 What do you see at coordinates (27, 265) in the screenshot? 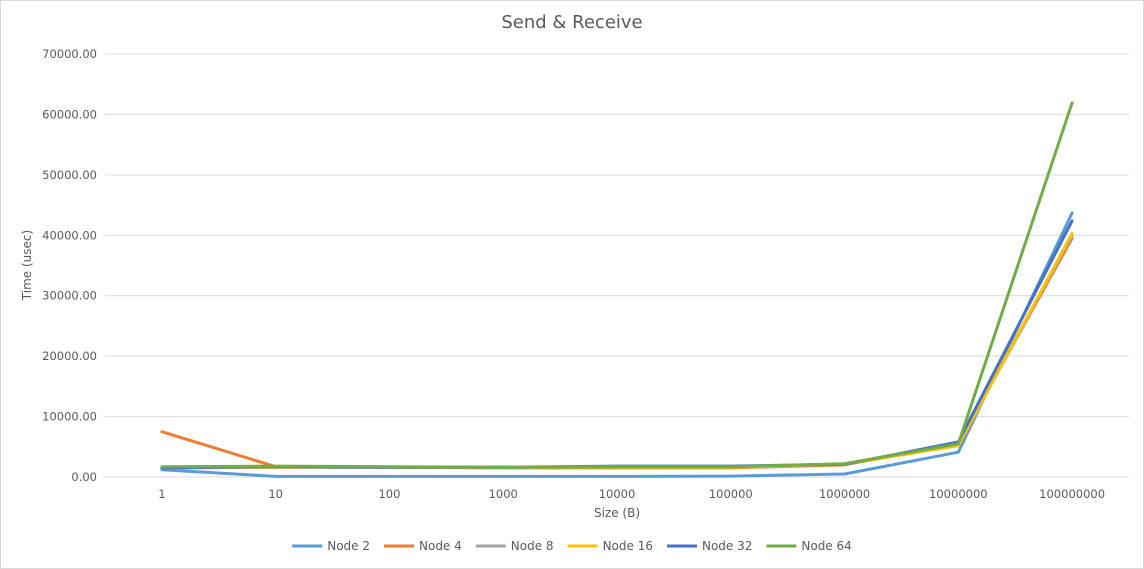
I see `y-axis-title: Time (usec)` at bounding box center [27, 265].